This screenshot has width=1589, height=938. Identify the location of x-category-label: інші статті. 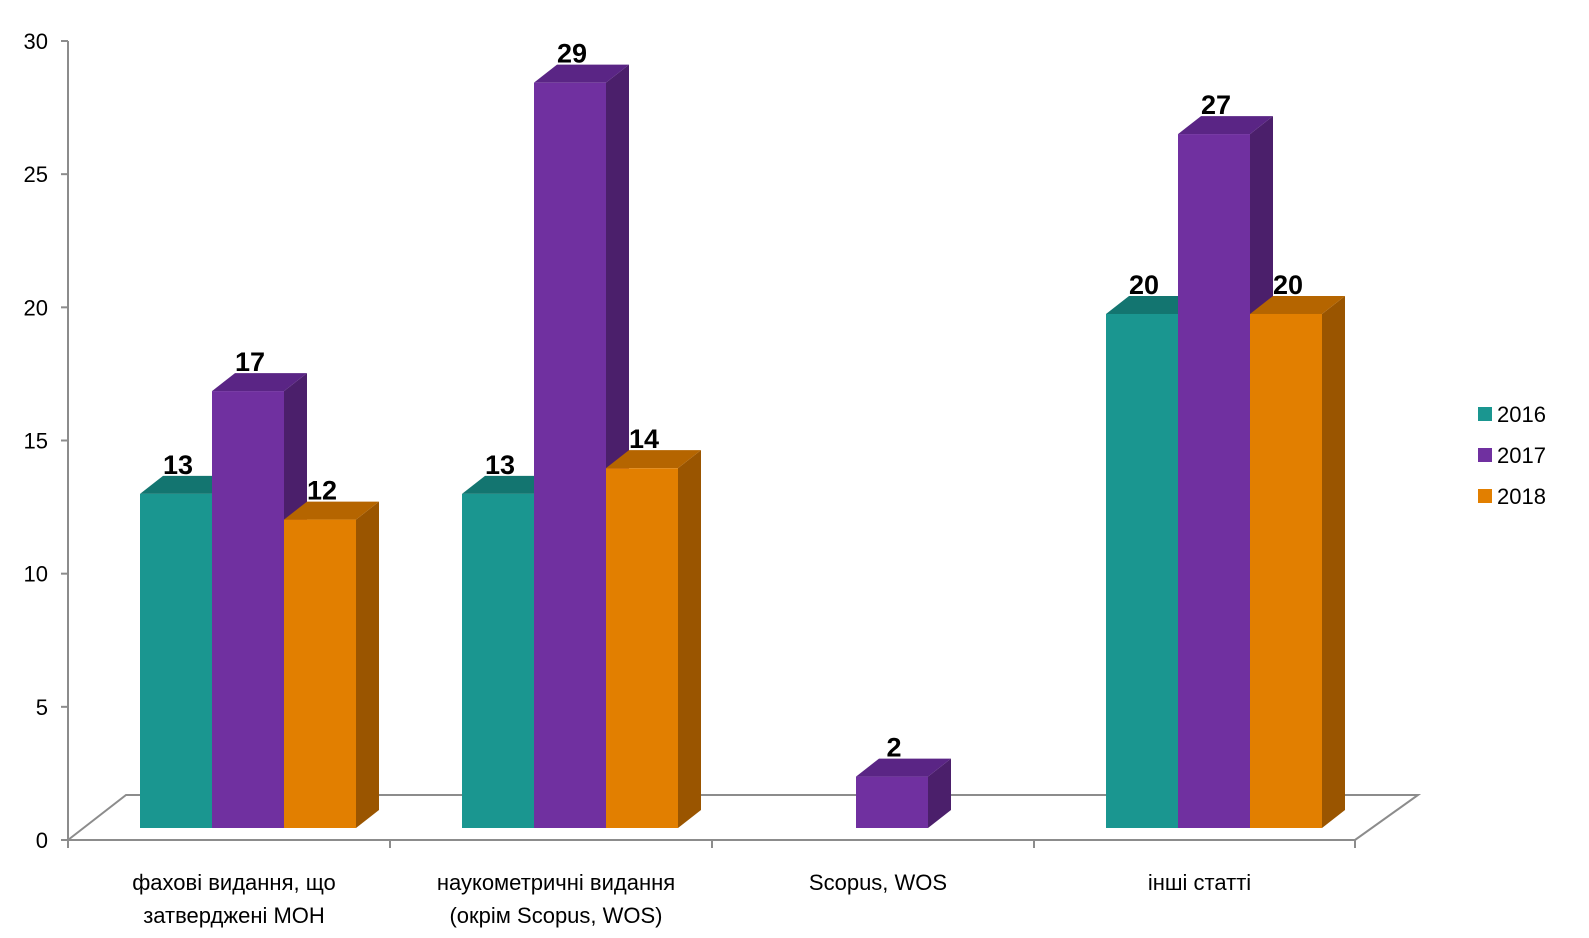
(1199, 882).